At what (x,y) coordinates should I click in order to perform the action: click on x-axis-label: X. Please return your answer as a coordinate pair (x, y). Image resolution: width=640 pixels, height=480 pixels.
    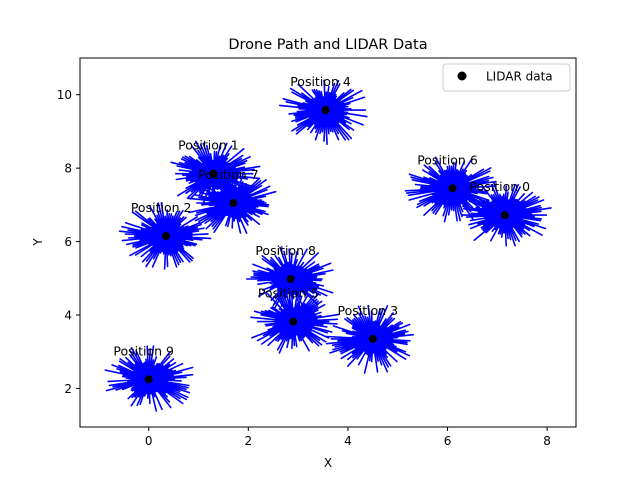
    Looking at the image, I should click on (328, 463).